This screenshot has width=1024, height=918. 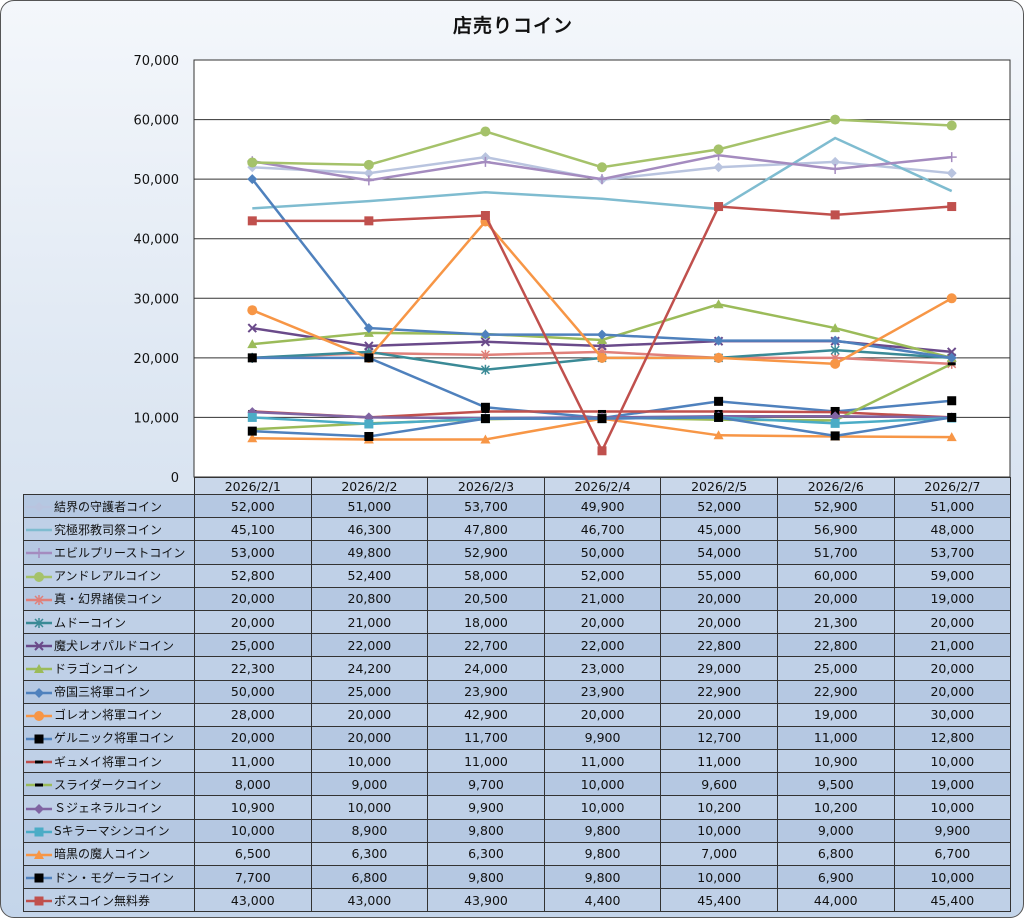 What do you see at coordinates (109, 807) in the screenshot?
I see `legend-label-cell: Ｓジェネラルコイン` at bounding box center [109, 807].